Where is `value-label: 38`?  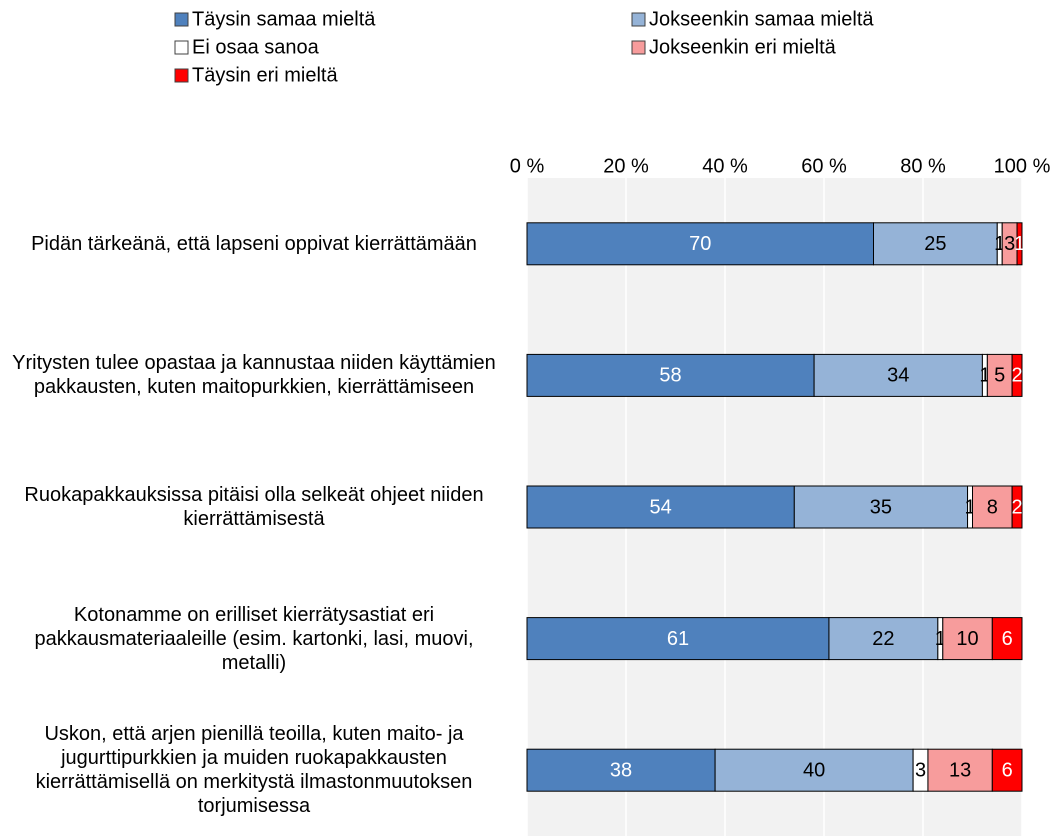
value-label: 38 is located at coordinates (621, 770).